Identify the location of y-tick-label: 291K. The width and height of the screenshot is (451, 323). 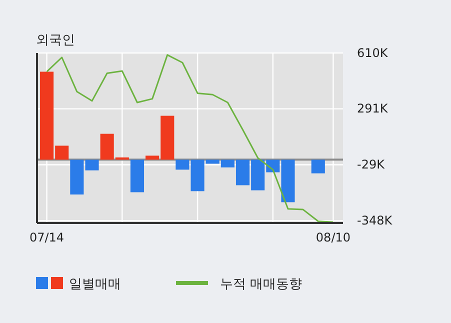
(373, 109).